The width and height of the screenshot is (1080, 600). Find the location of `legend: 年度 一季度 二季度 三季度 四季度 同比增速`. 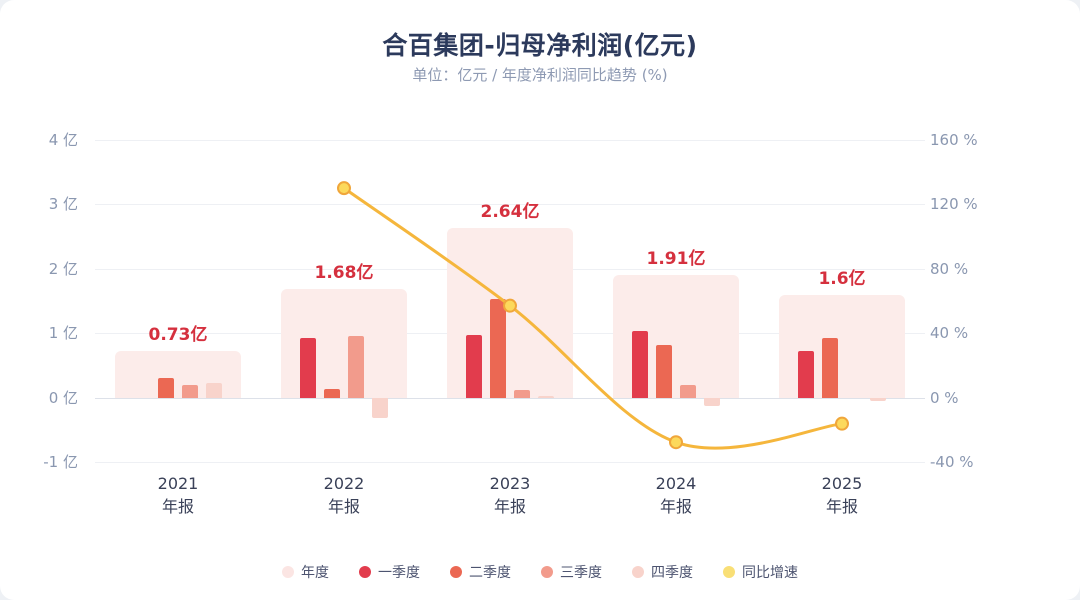

legend: 年度 一季度 二季度 三季度 四季度 同比增速 is located at coordinates (540, 572).